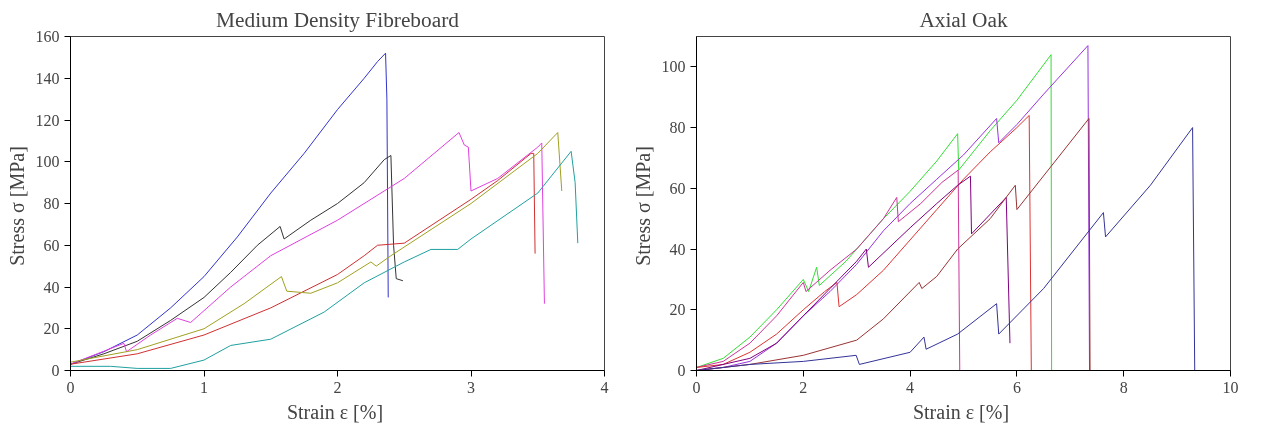  Describe the element at coordinates (47, 120) in the screenshot. I see `y-tick-label: 120` at that location.